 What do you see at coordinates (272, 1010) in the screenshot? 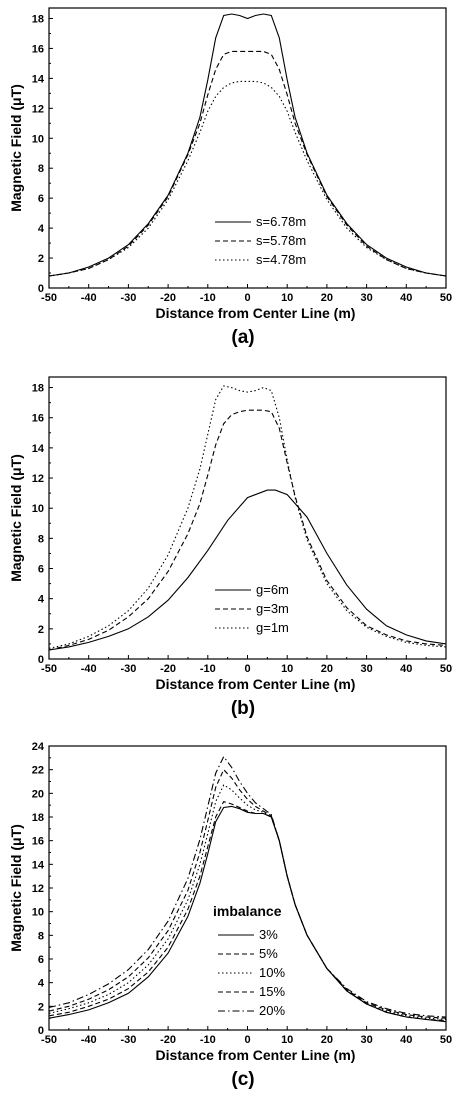
I see `legend-label: 20%` at bounding box center [272, 1010].